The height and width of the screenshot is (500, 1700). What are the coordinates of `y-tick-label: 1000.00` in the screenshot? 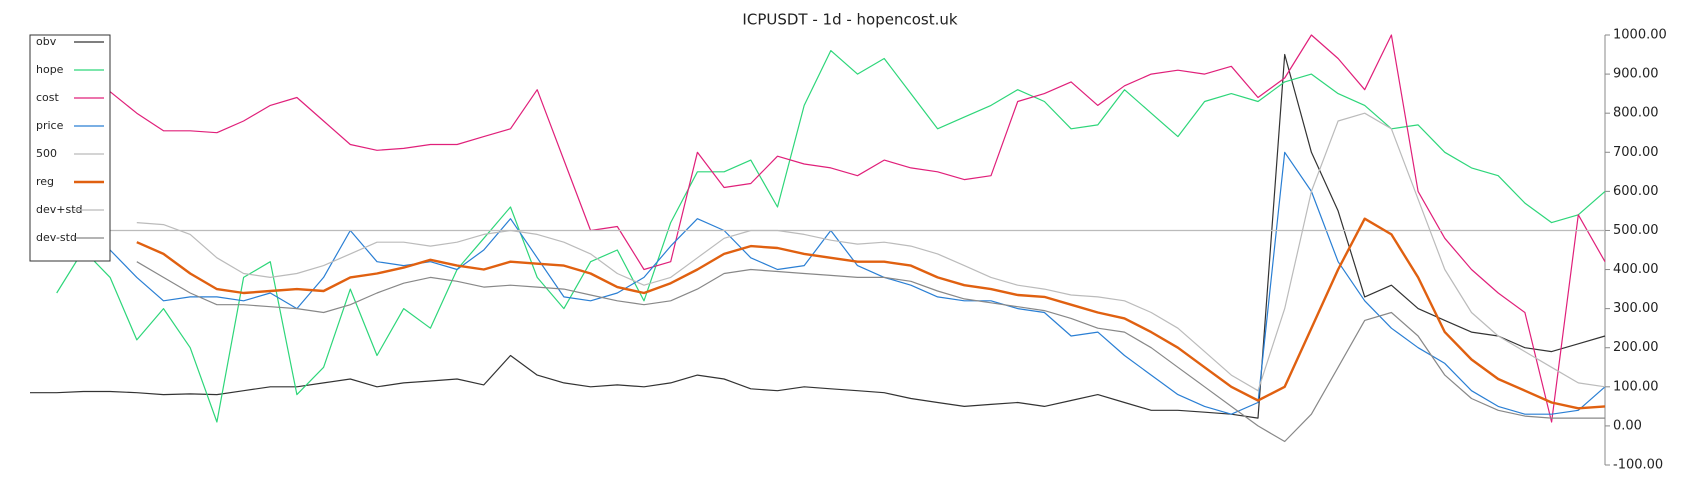 It's located at (1640, 35).